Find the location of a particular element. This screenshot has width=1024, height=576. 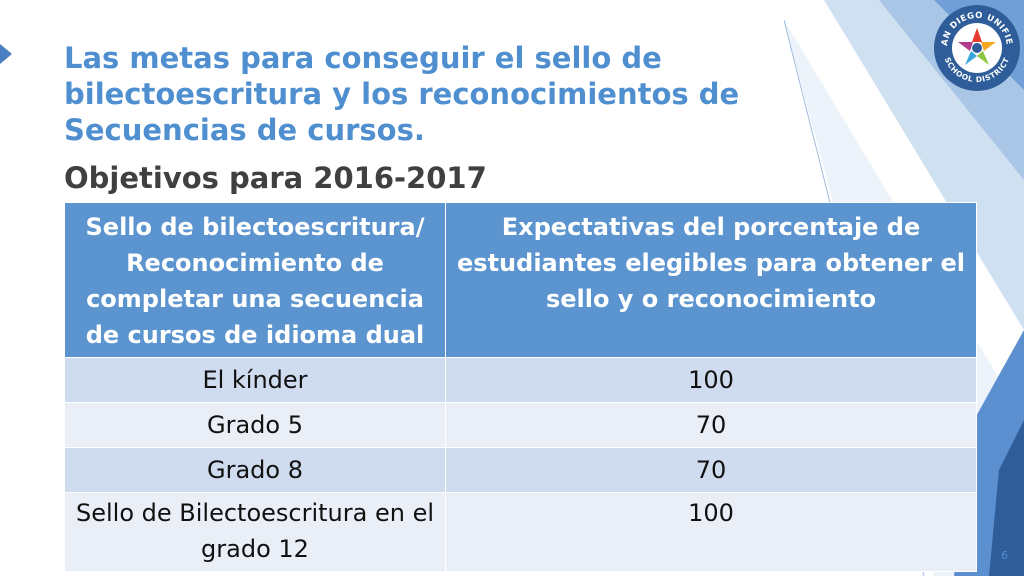

title-accent-triangle is located at coordinates (6, 54).